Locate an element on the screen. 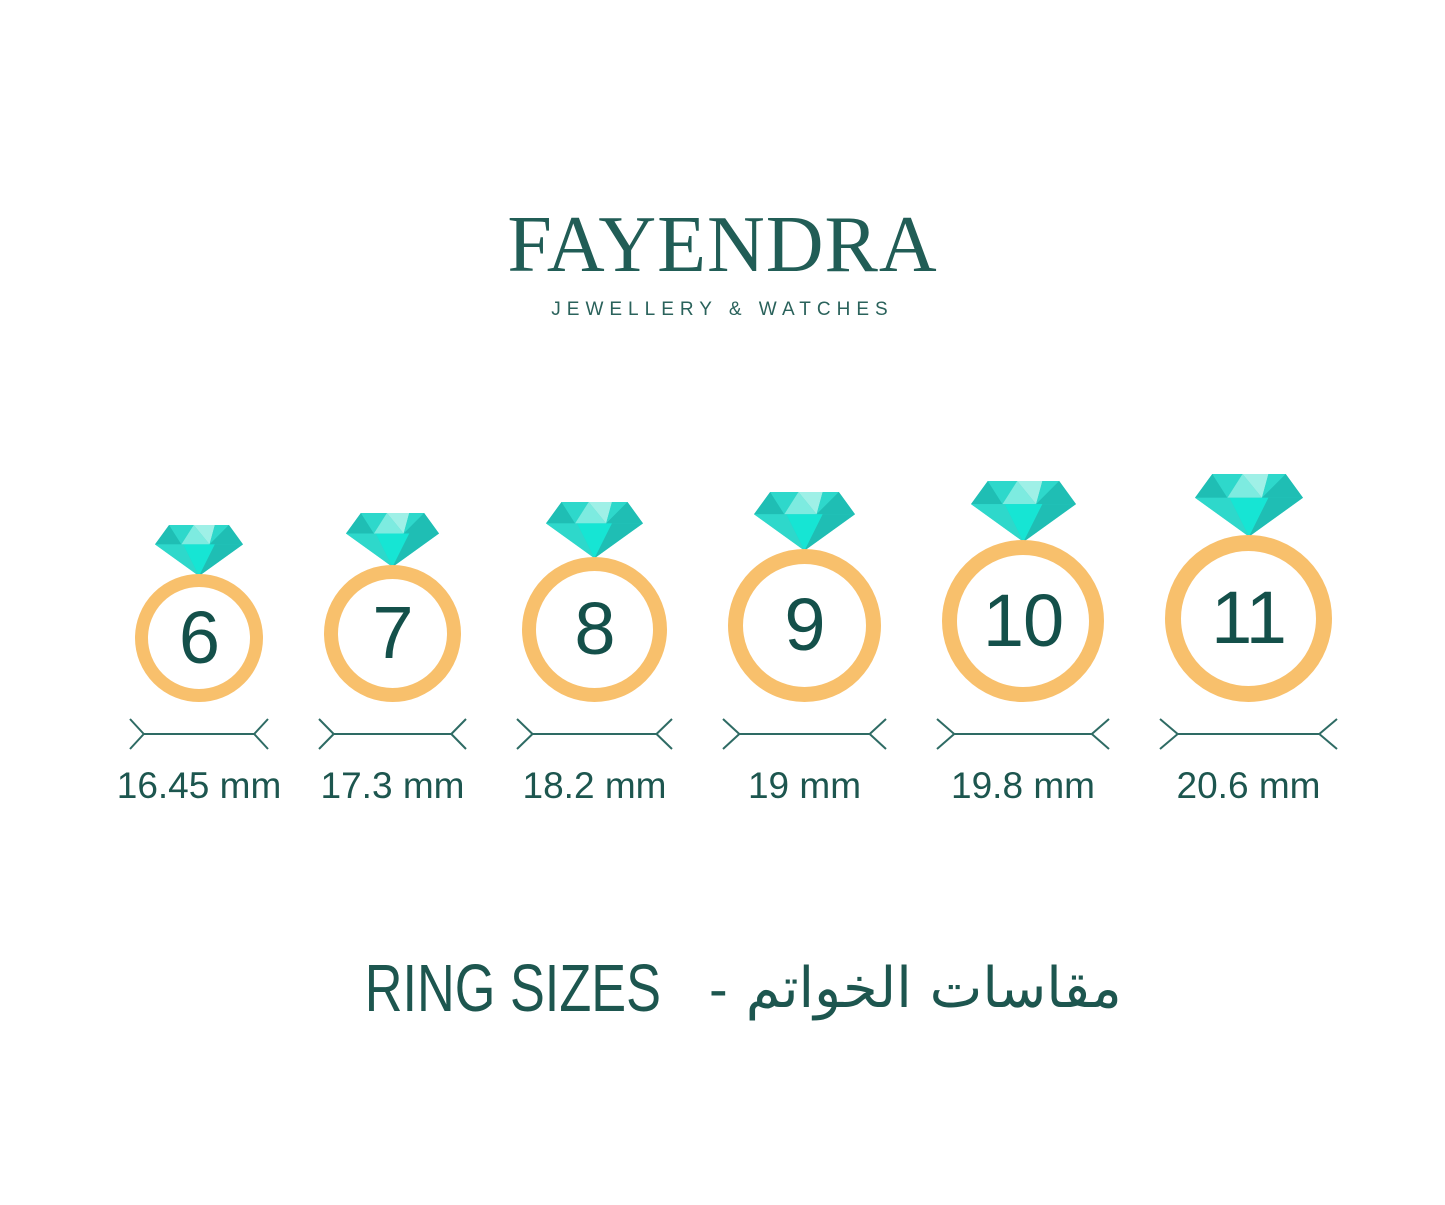 The image size is (1445, 1205). ring-figure: 11 20.6 mm is located at coordinates (1248, 640).